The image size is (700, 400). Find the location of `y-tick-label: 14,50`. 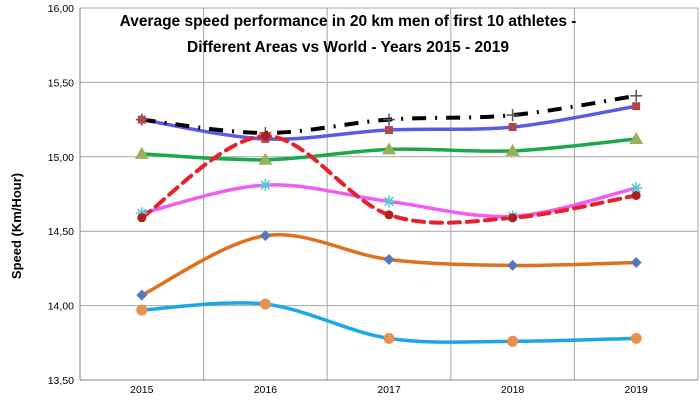

y-tick-label: 14,50 is located at coordinates (61, 232).